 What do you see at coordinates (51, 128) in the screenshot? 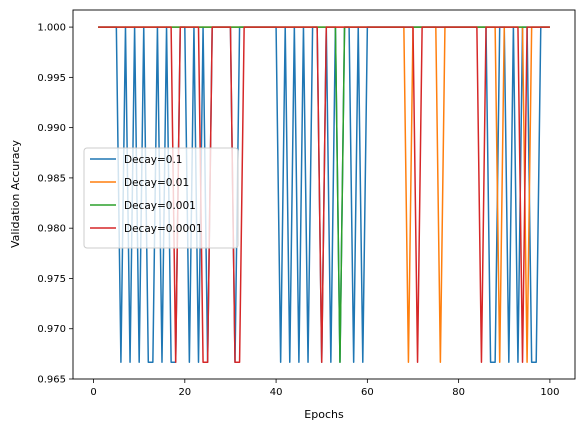
I see `y-tick-label: 0.990` at bounding box center [51, 128].